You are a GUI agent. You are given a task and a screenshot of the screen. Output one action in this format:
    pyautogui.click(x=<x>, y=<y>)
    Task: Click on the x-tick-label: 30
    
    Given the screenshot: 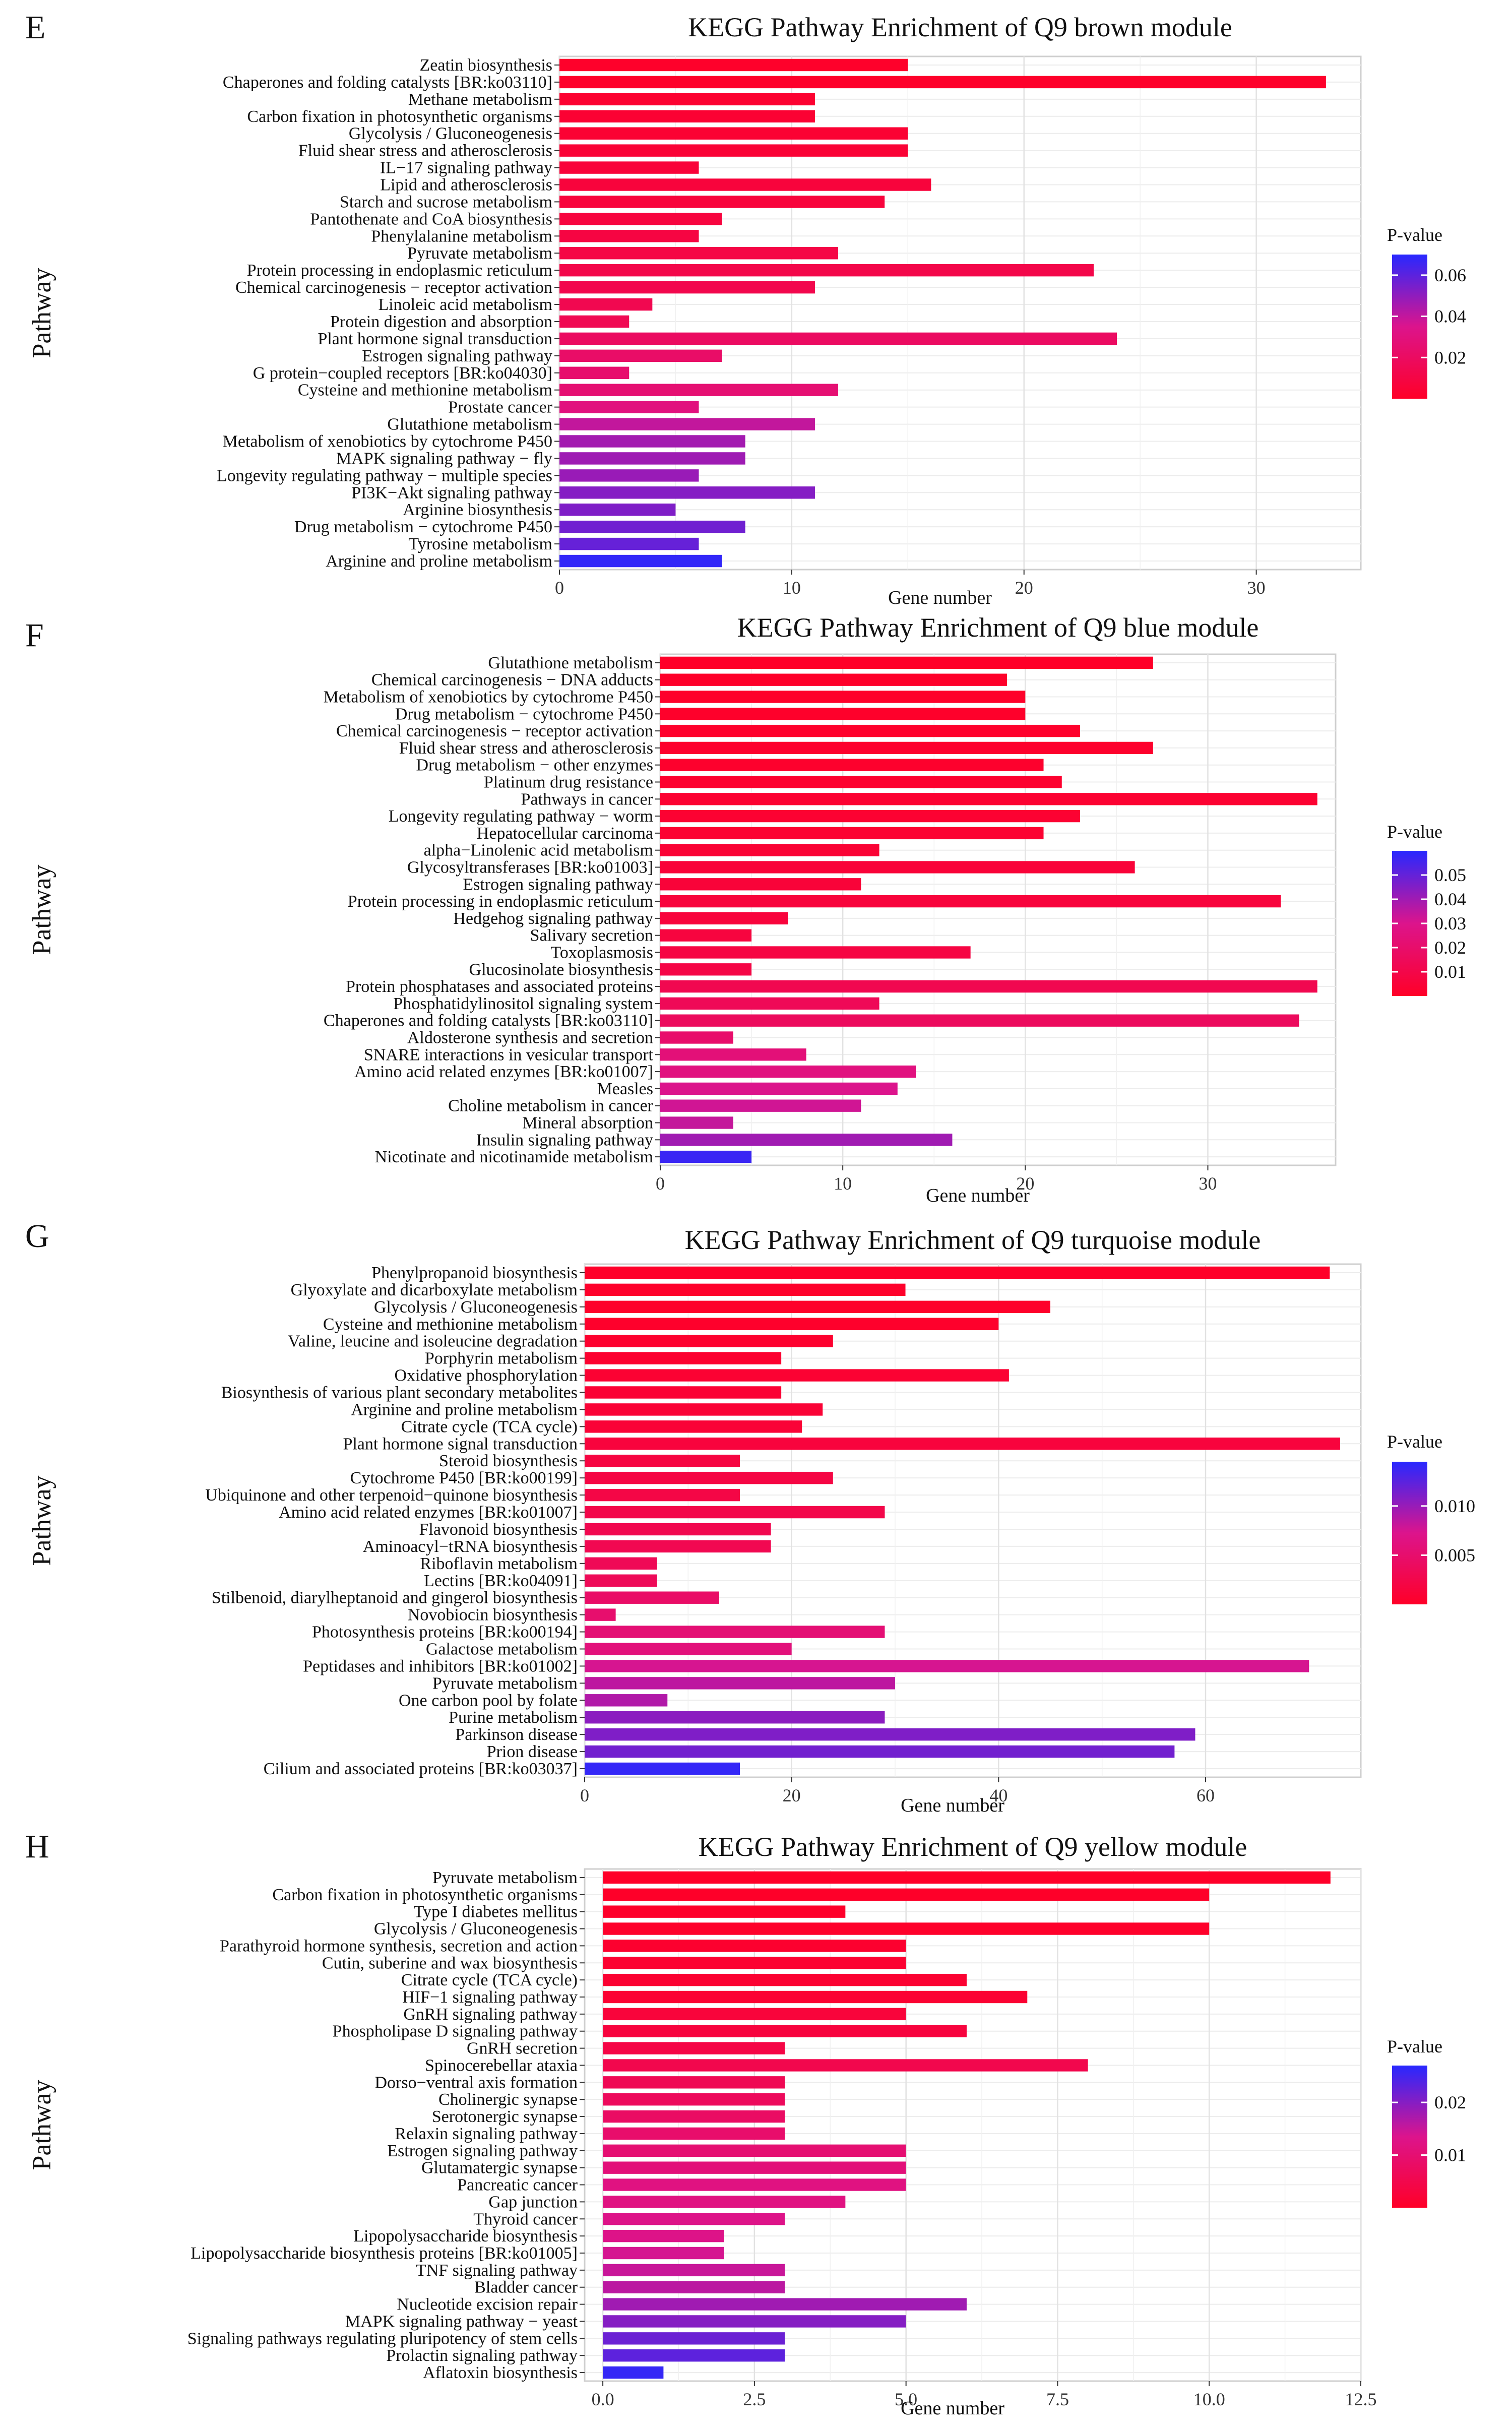 What is the action you would take?
    pyautogui.click(x=1208, y=1183)
    